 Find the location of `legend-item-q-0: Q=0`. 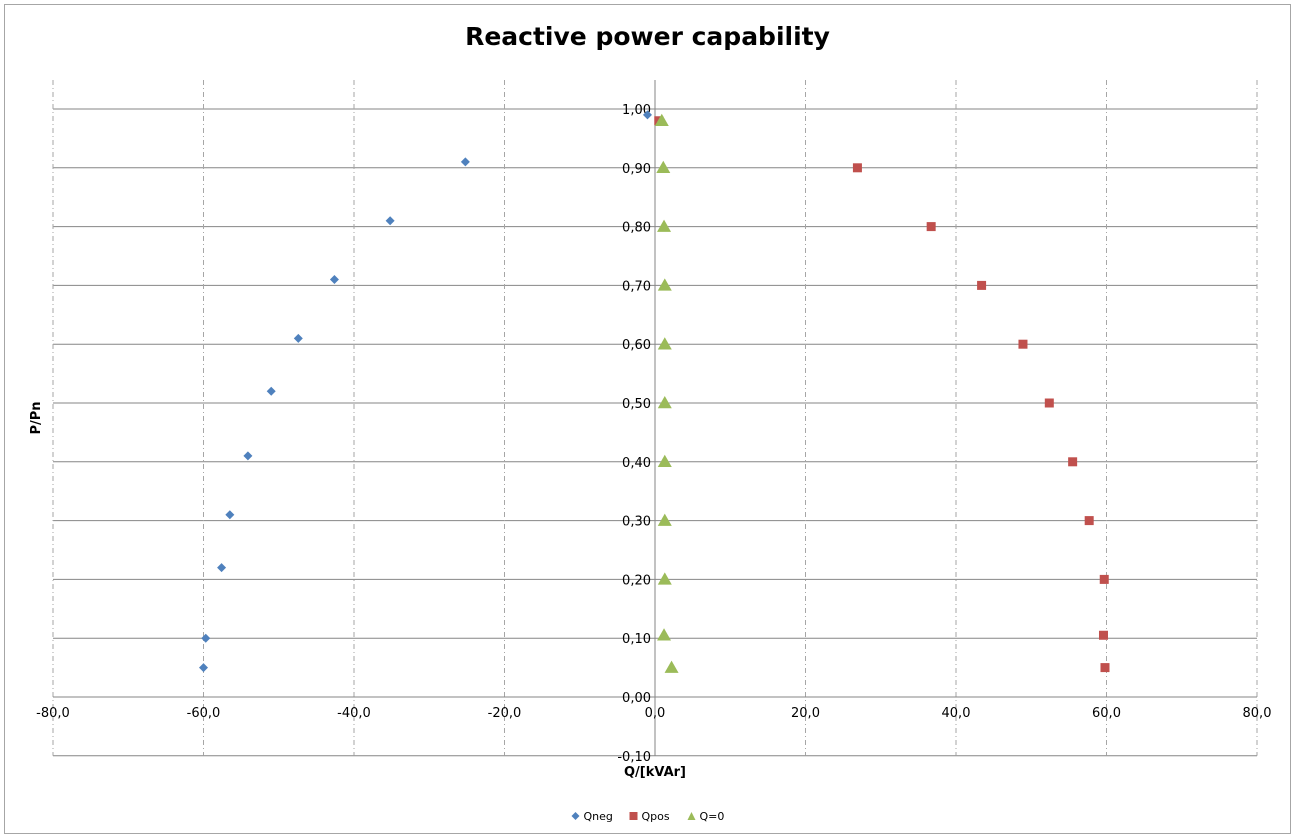

legend-item-q-0: Q=0 is located at coordinates (706, 816).